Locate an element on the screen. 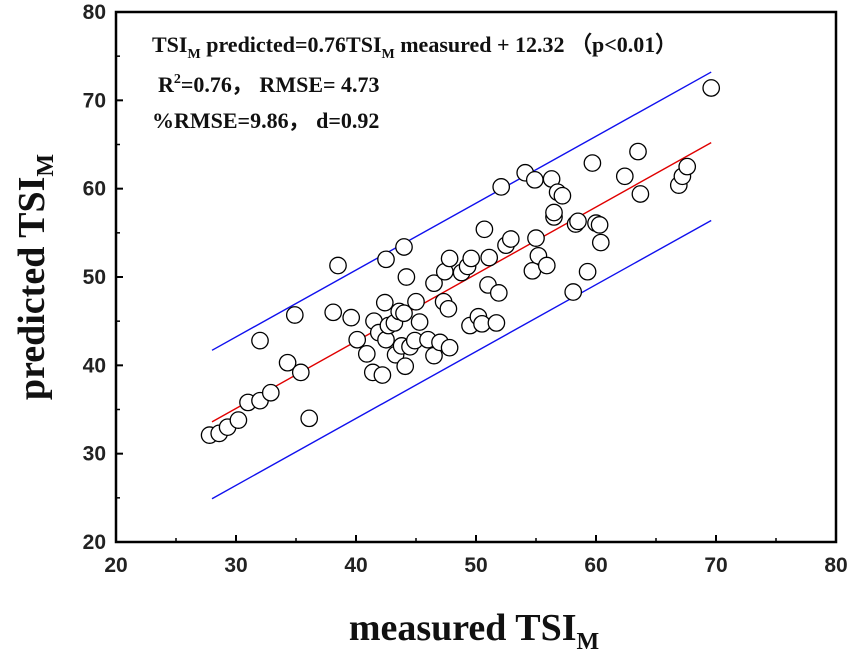 Image resolution: width=852 pixels, height=651 pixels. x-tick-label: 30 is located at coordinates (235, 565).